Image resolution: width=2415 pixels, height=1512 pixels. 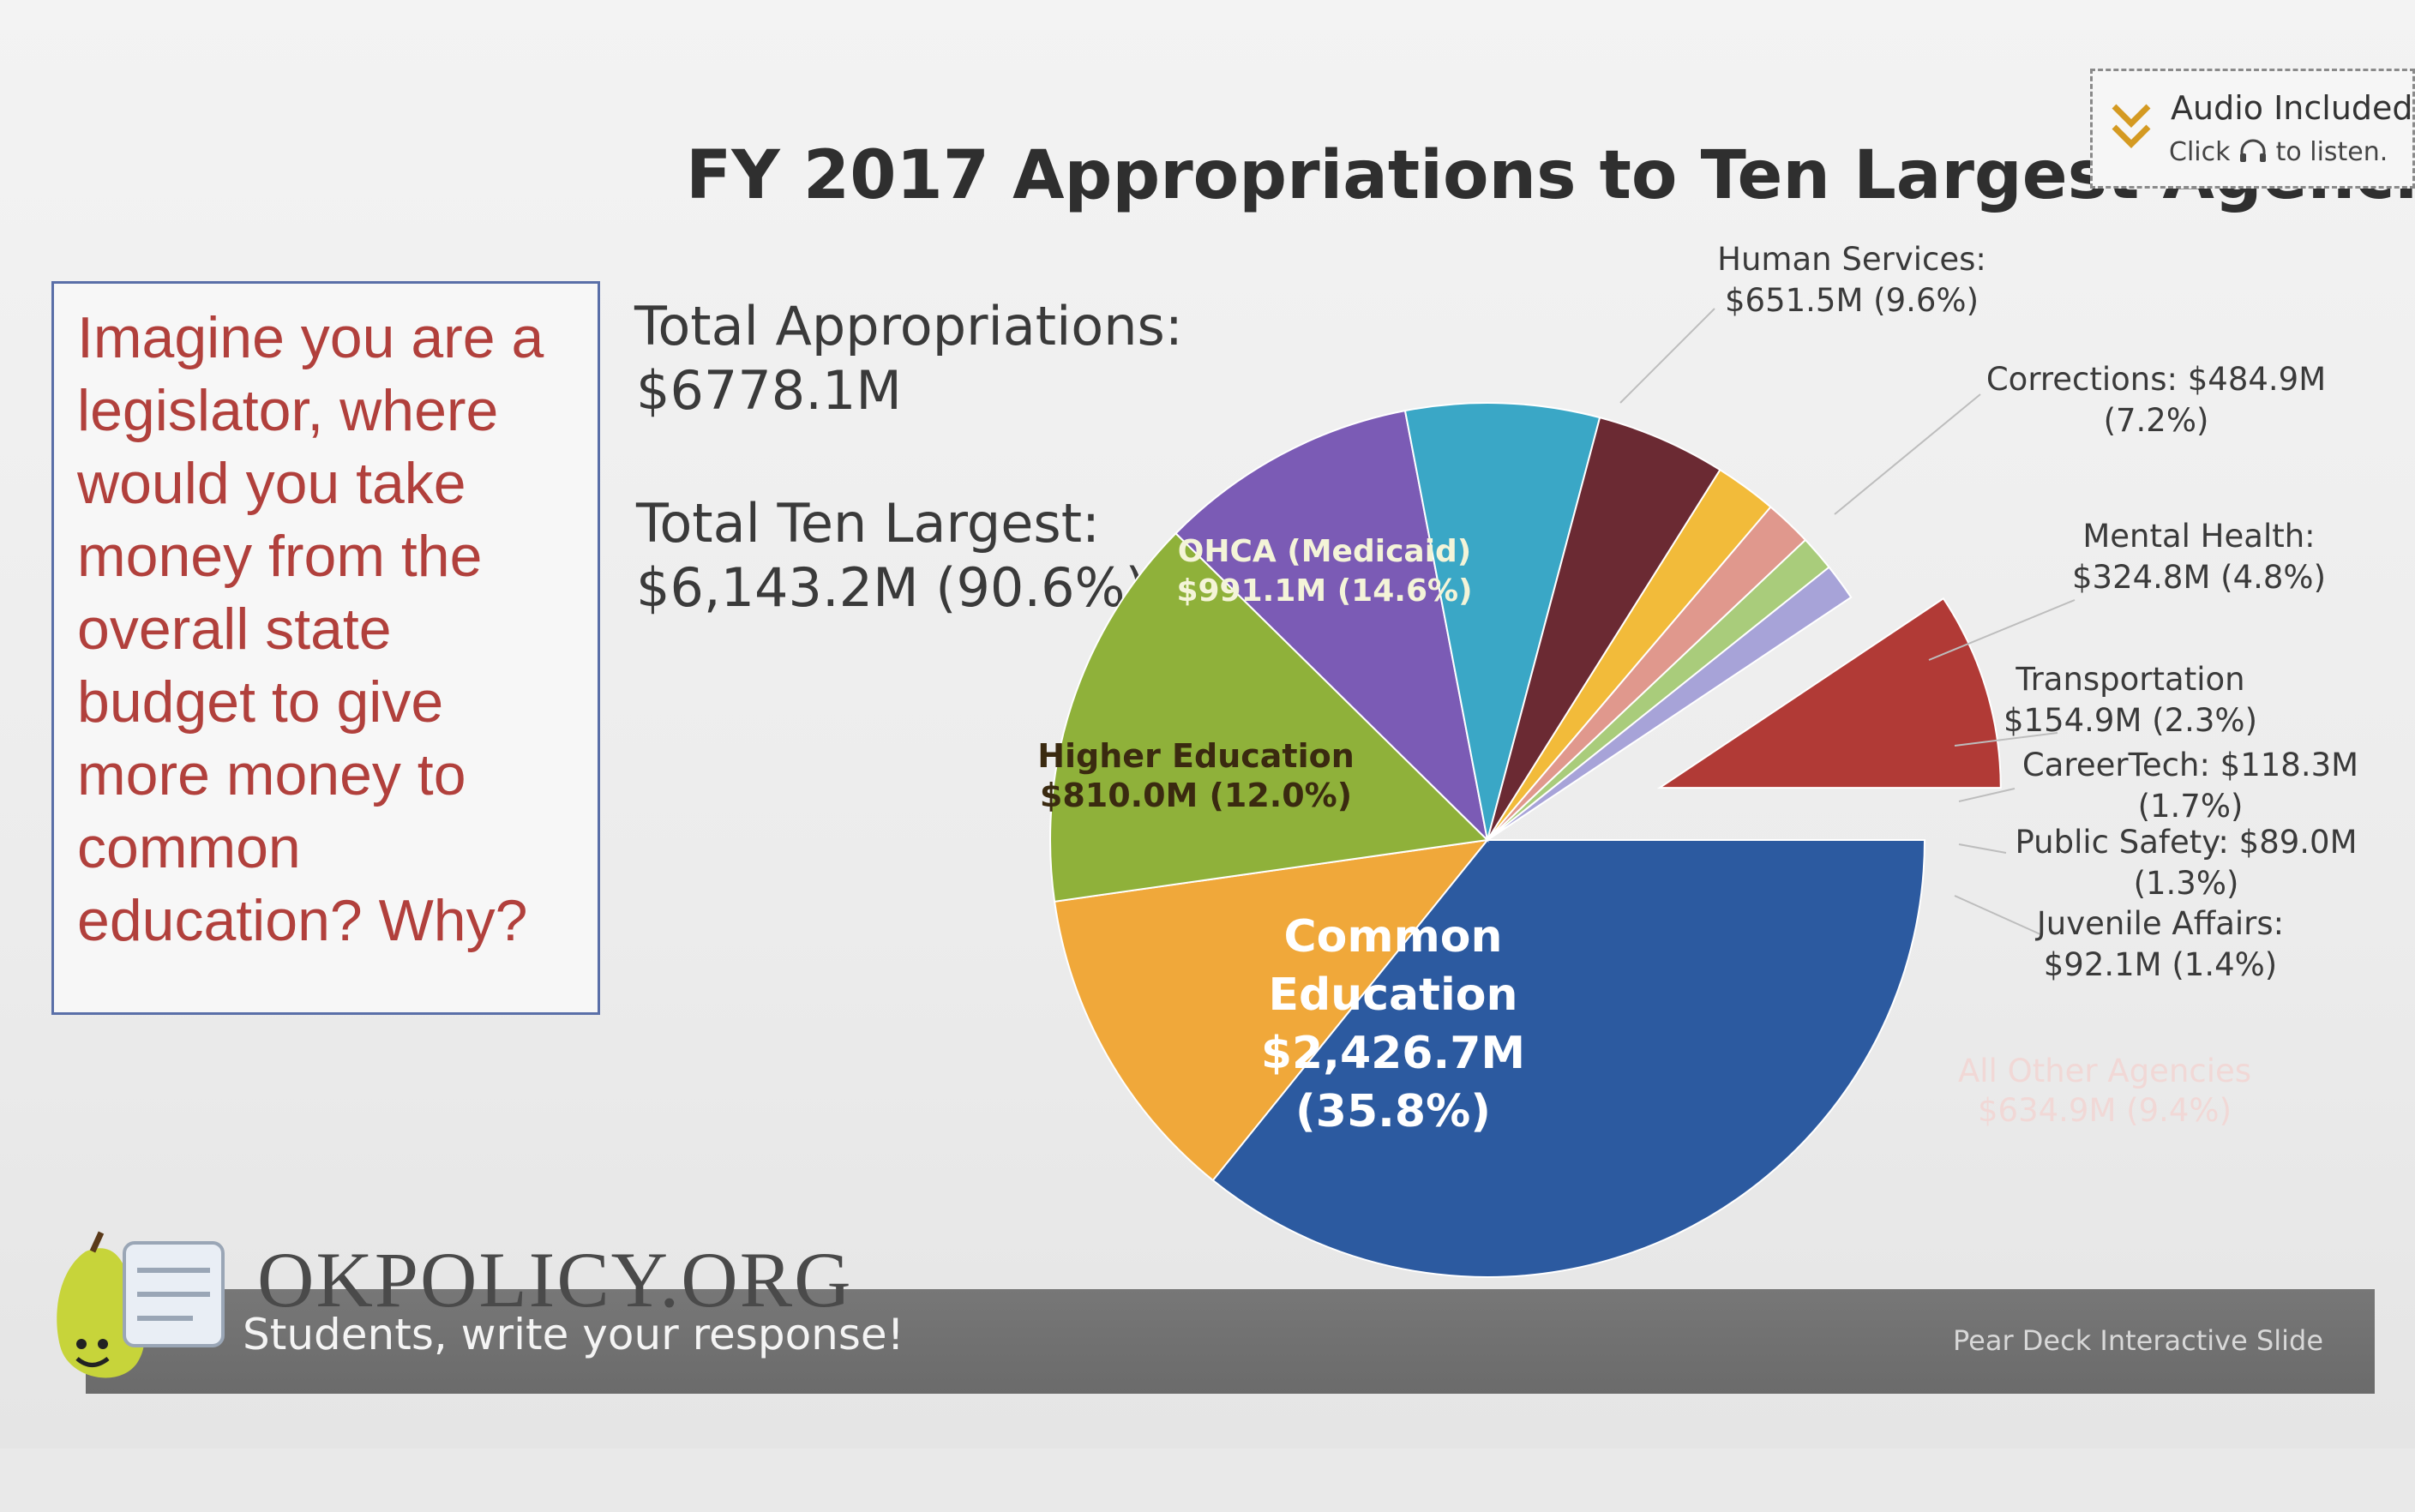 I want to click on pie-slice-juvenile-affairs, so click(x=1670, y=703).